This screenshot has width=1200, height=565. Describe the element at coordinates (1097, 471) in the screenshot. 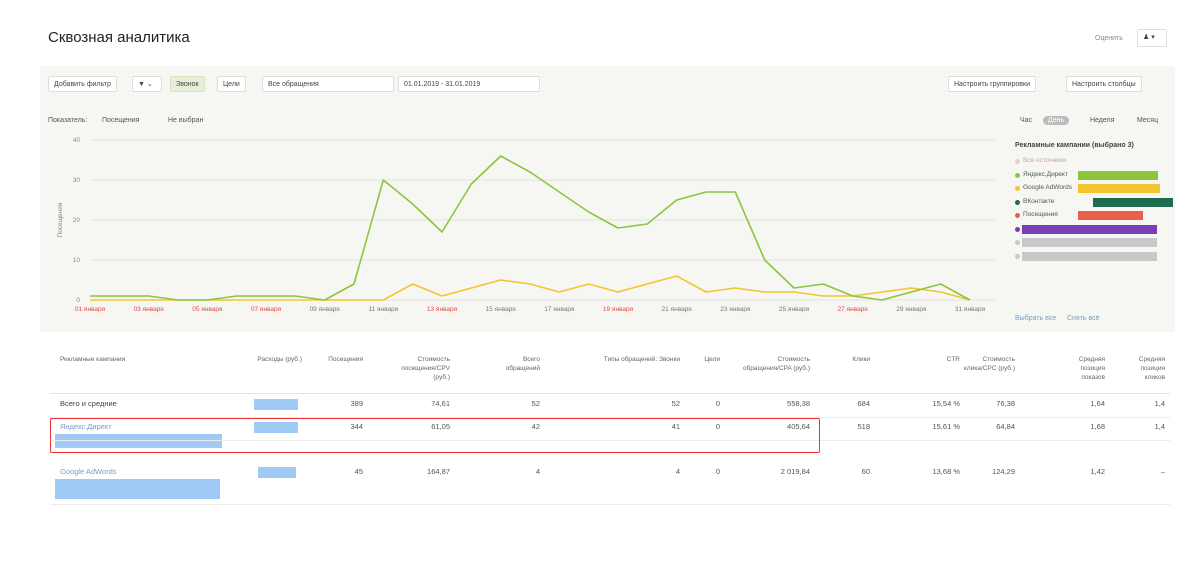

I see `table-cell: 1,42` at that location.